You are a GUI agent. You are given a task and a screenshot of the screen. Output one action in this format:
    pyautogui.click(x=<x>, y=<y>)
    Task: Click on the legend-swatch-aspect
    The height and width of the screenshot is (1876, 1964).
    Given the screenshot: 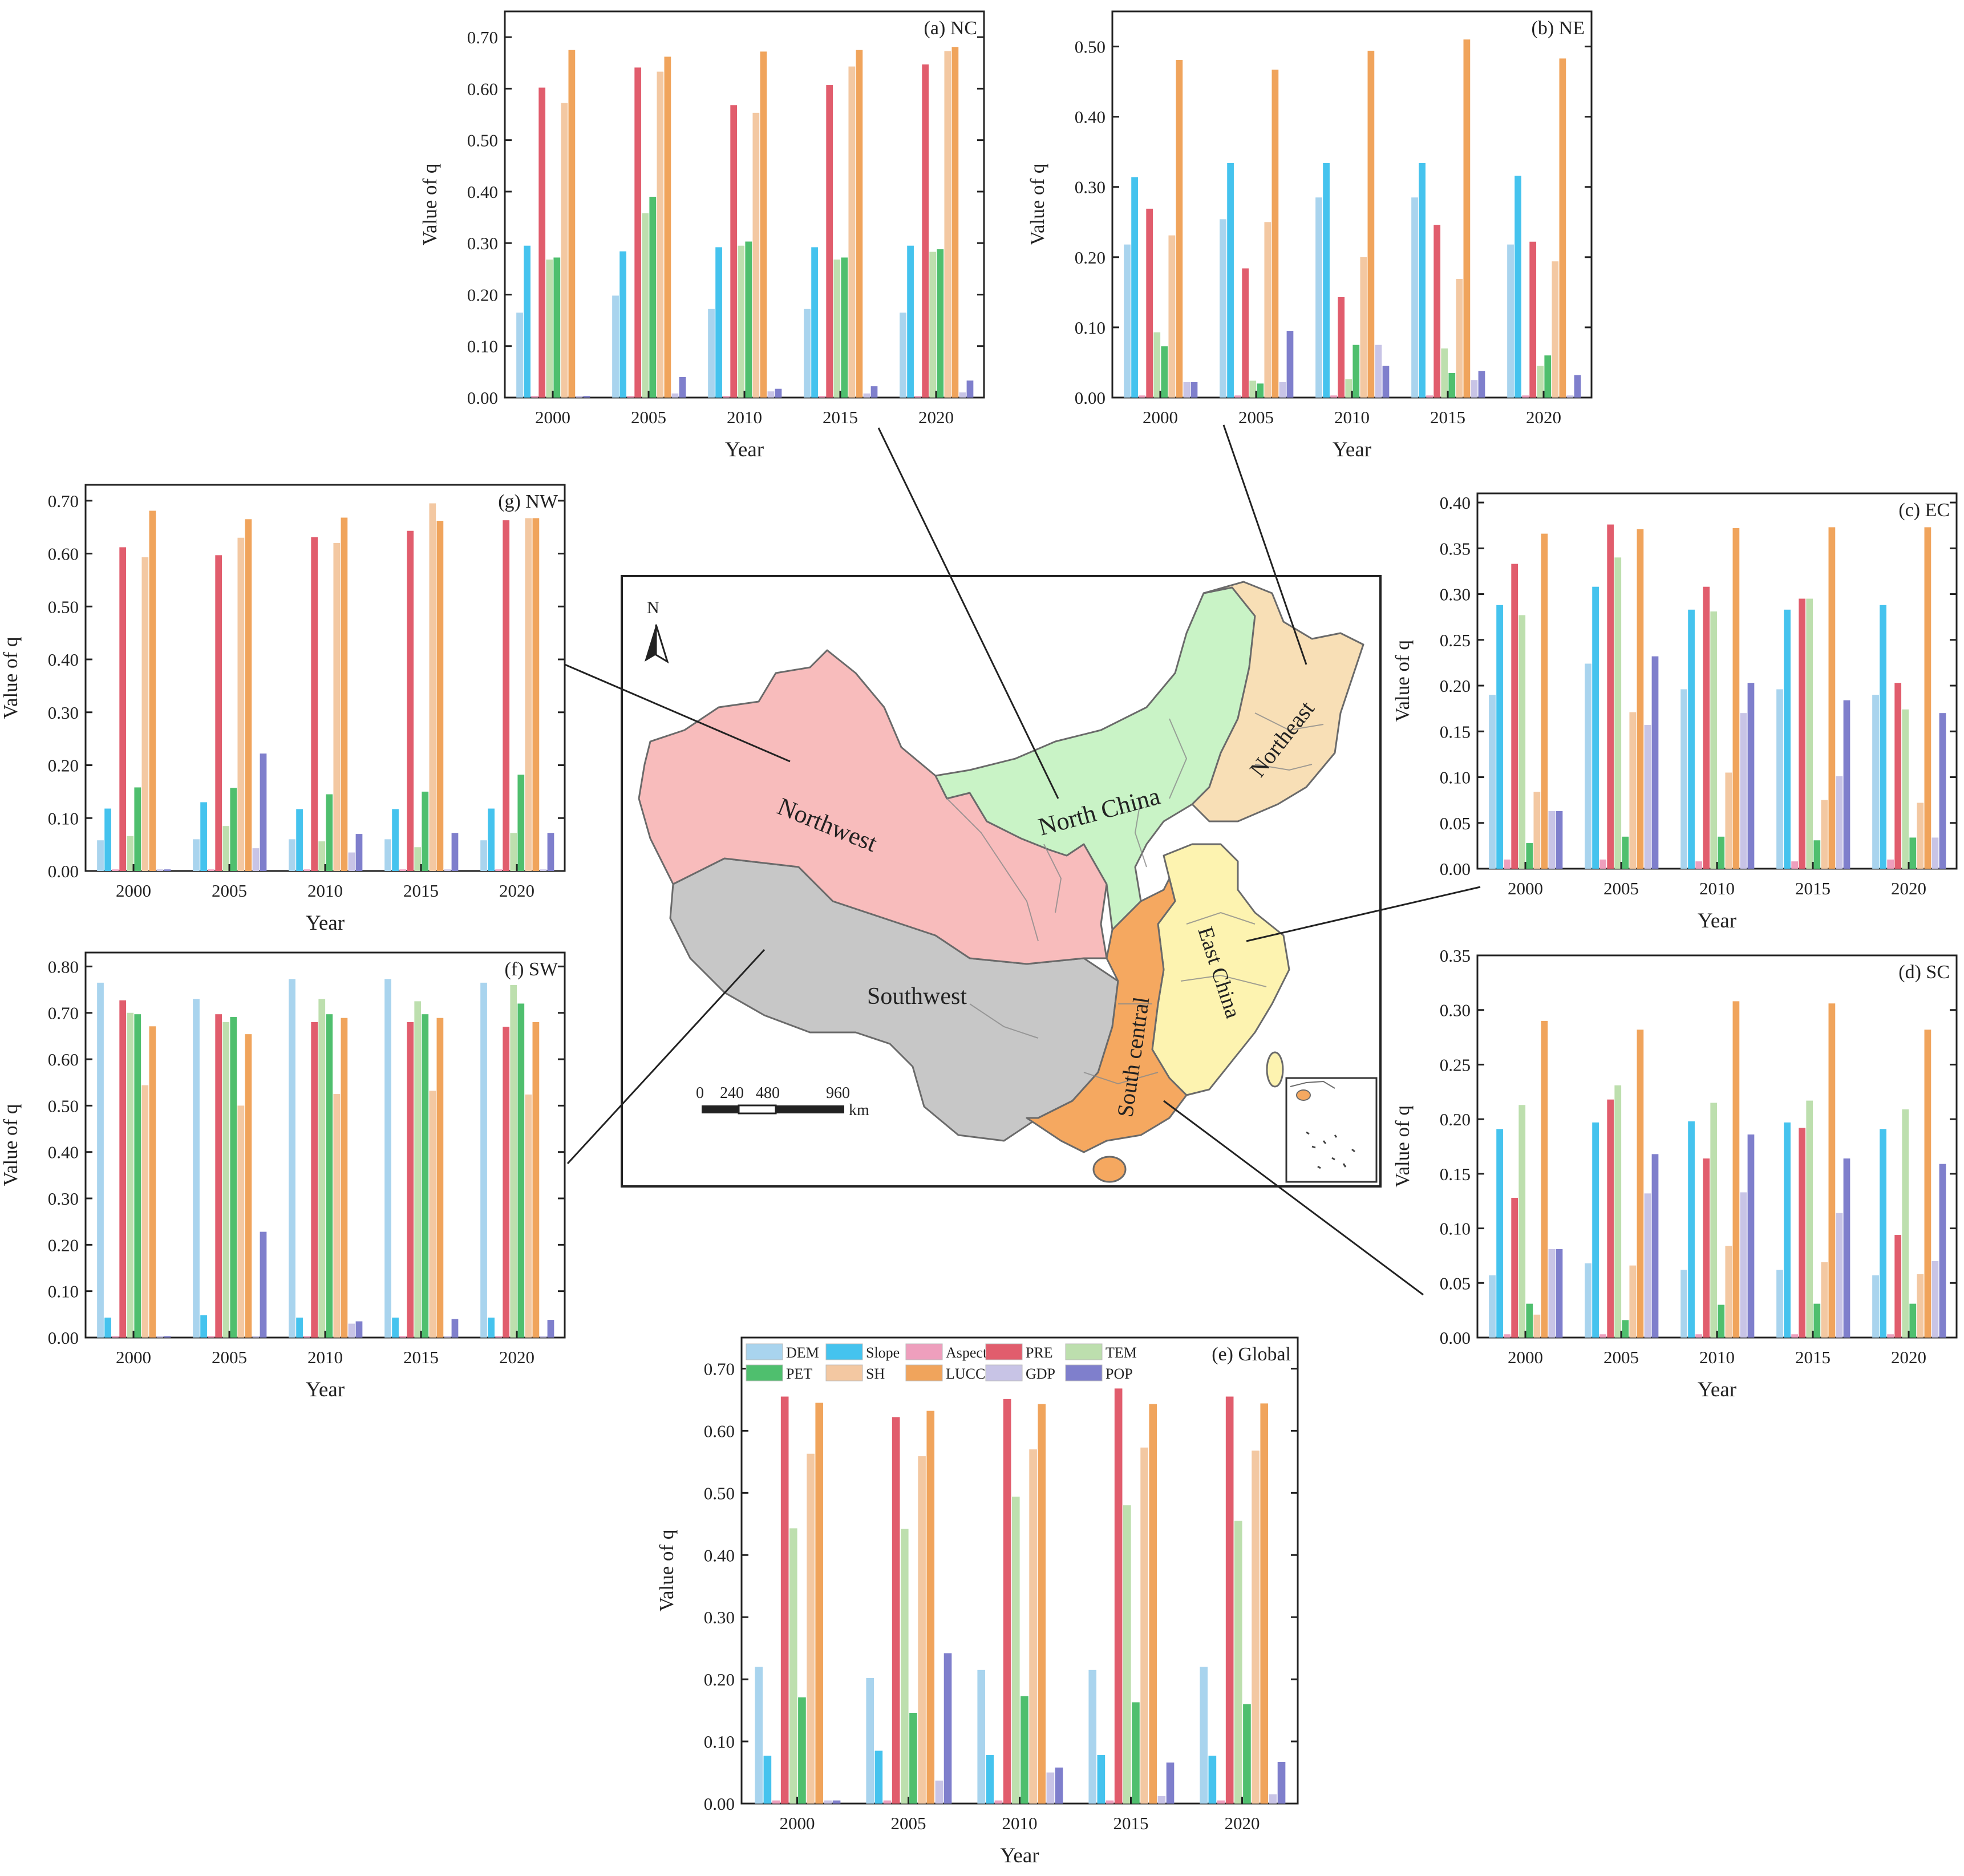 What is the action you would take?
    pyautogui.click(x=924, y=1351)
    